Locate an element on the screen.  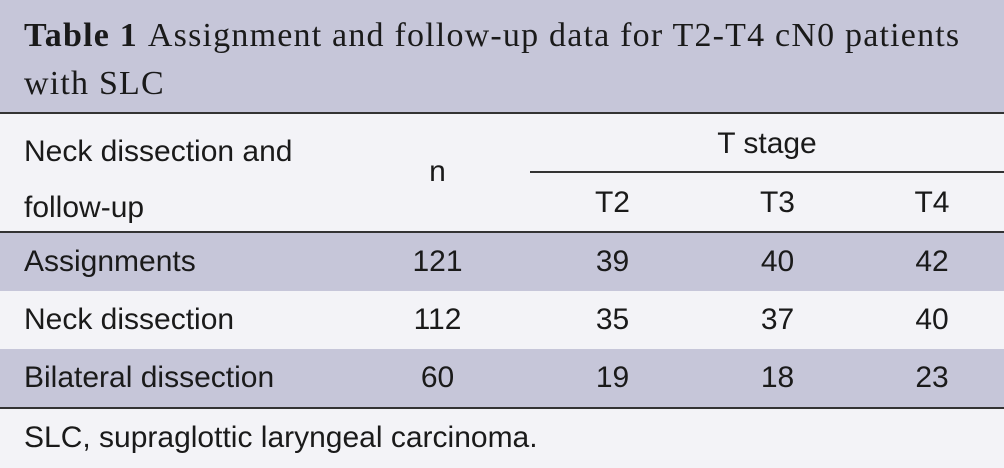
cell-value: 19 is located at coordinates (612, 377).